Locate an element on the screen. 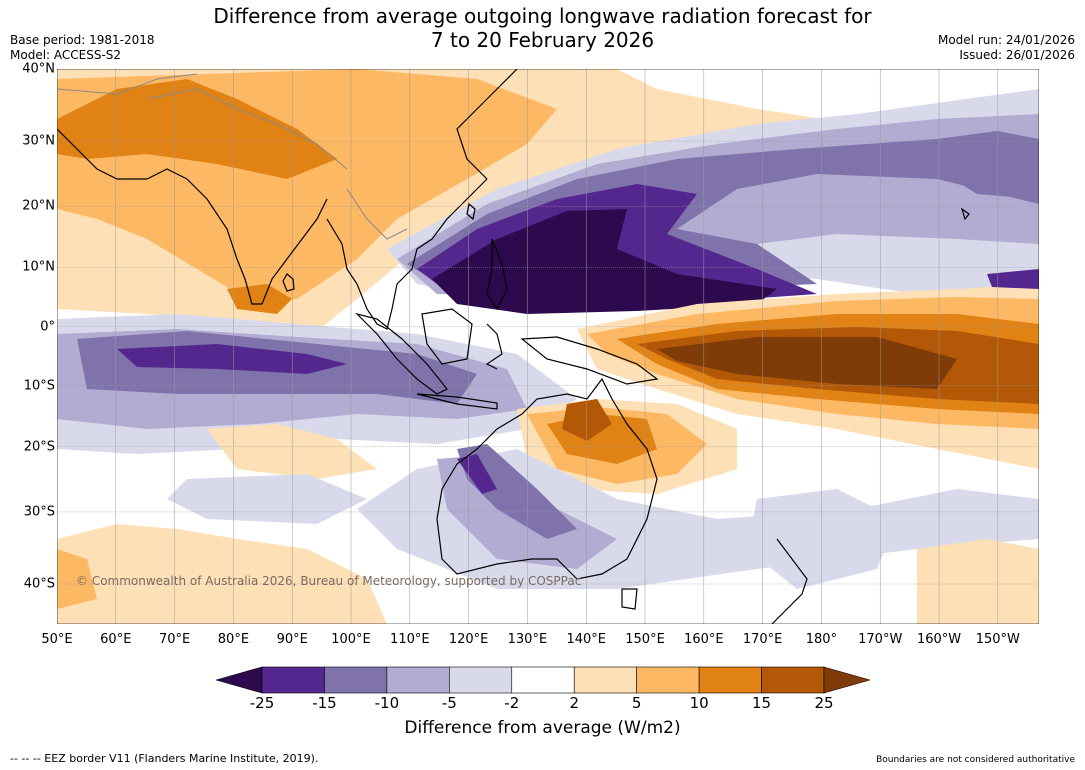 The width and height of the screenshot is (1085, 770). lon-label: 120°E is located at coordinates (468, 639).